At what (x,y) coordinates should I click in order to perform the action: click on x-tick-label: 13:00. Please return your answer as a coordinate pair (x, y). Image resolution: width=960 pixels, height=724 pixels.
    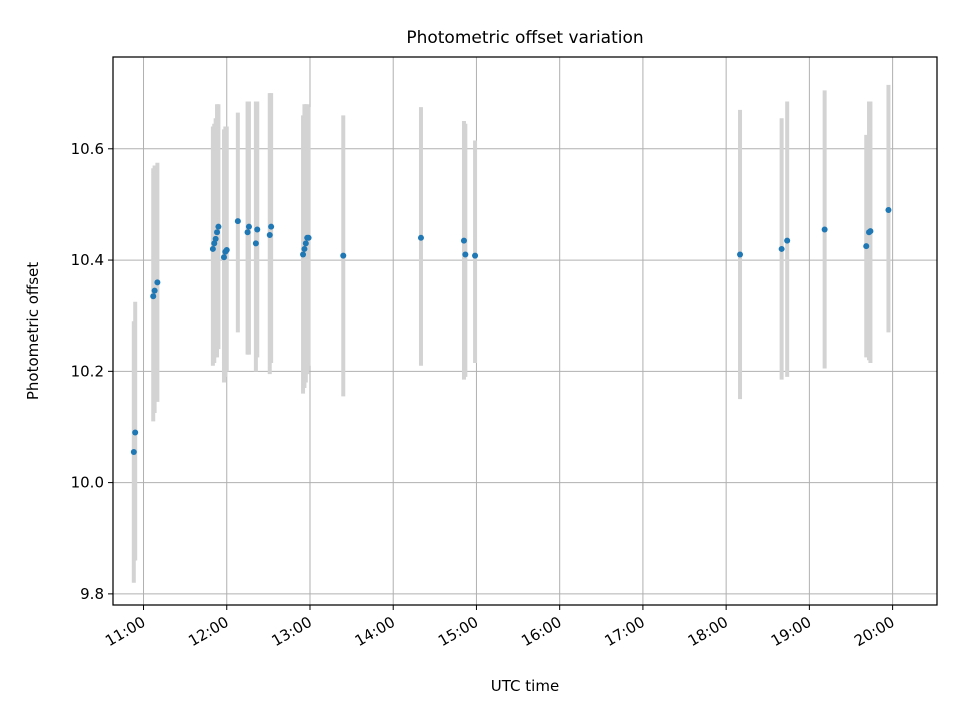
    Looking at the image, I should click on (292, 631).